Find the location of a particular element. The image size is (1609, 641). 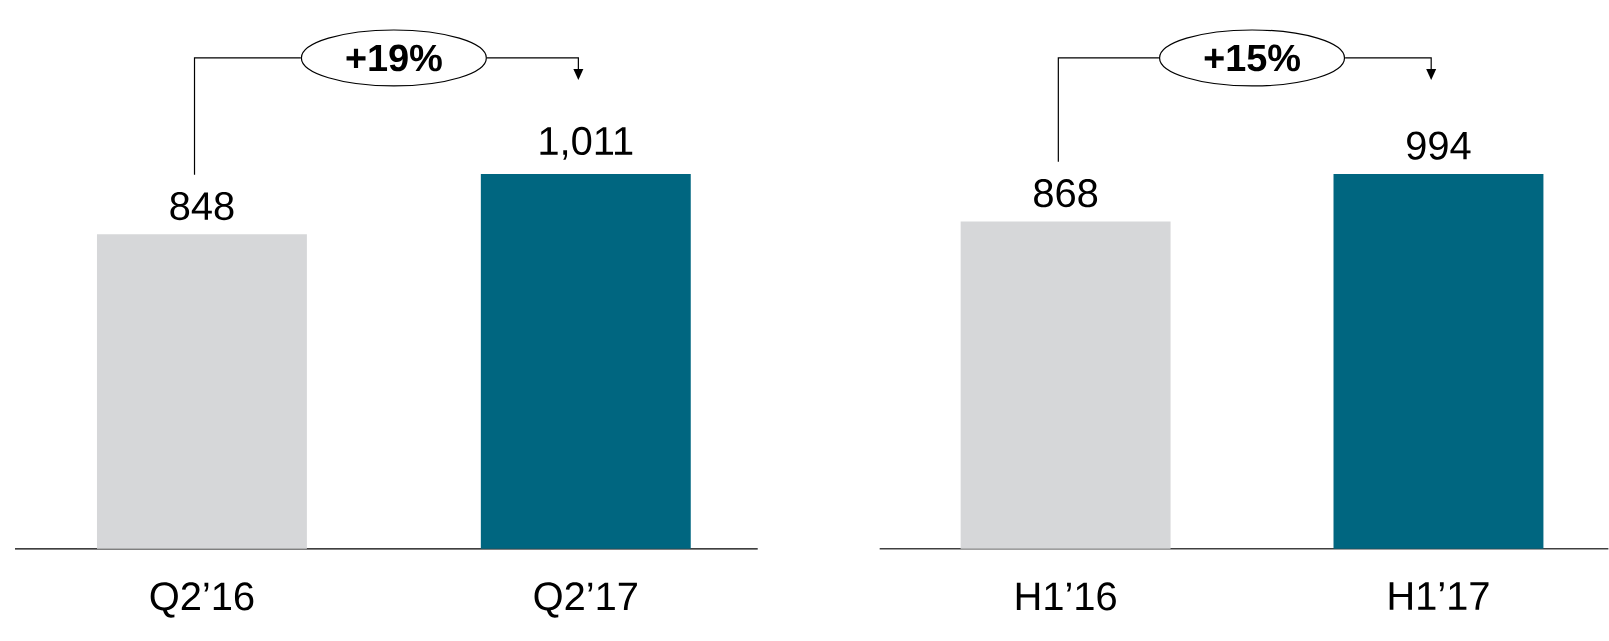

x-tick-label: Q2’16 is located at coordinates (202, 600).